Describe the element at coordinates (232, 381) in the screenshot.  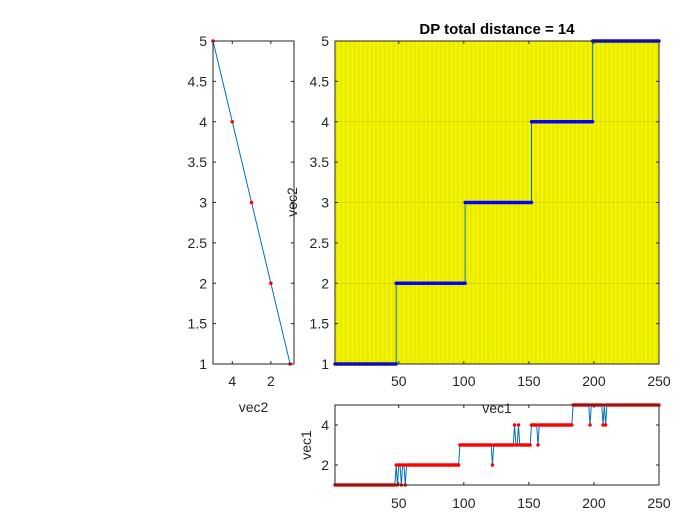
I see `left-xtick-label: 4` at that location.